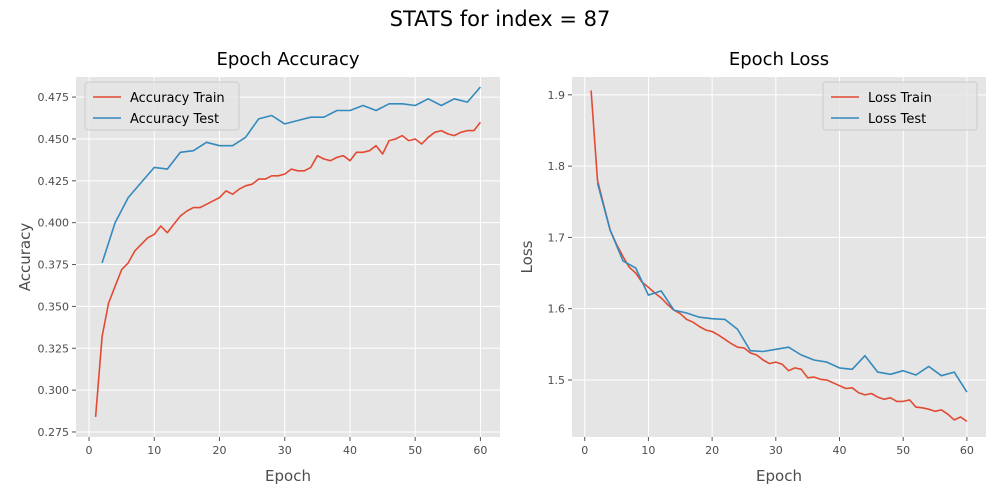 The width and height of the screenshot is (1000, 500). What do you see at coordinates (557, 95) in the screenshot?
I see `y-tick-label: 1.9` at bounding box center [557, 95].